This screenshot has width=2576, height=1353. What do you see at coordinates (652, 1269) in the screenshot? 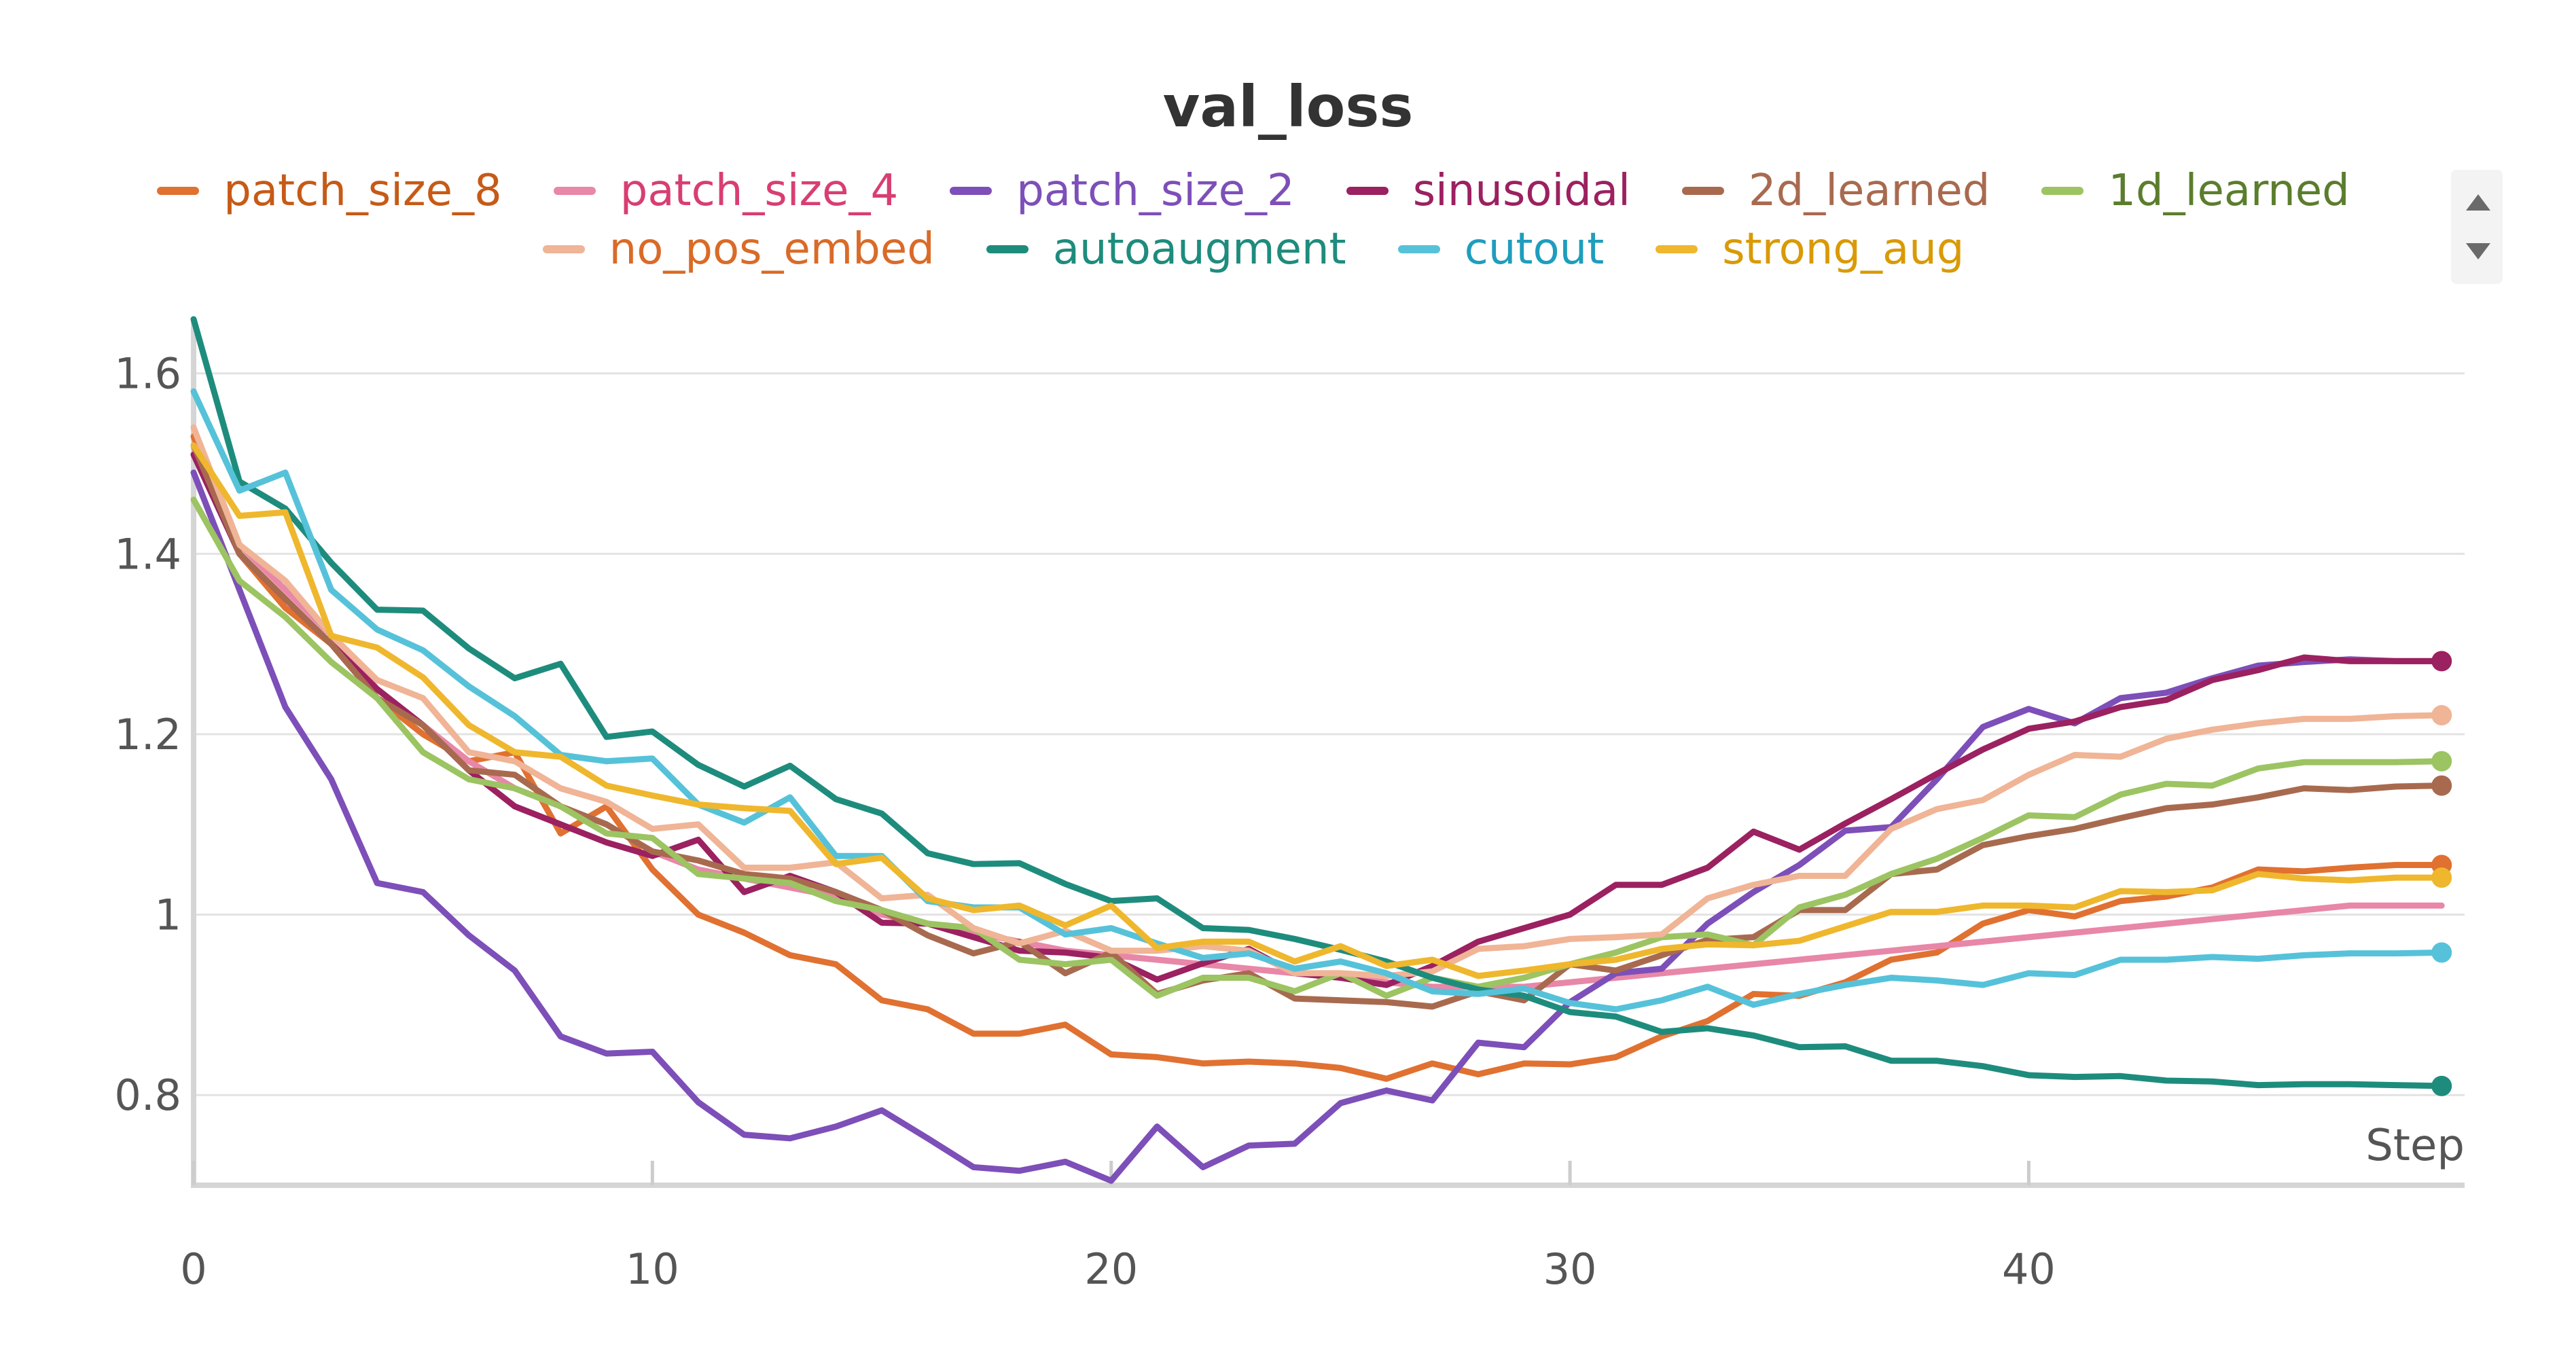
I see `x-tick-label-10: 10` at bounding box center [652, 1269].